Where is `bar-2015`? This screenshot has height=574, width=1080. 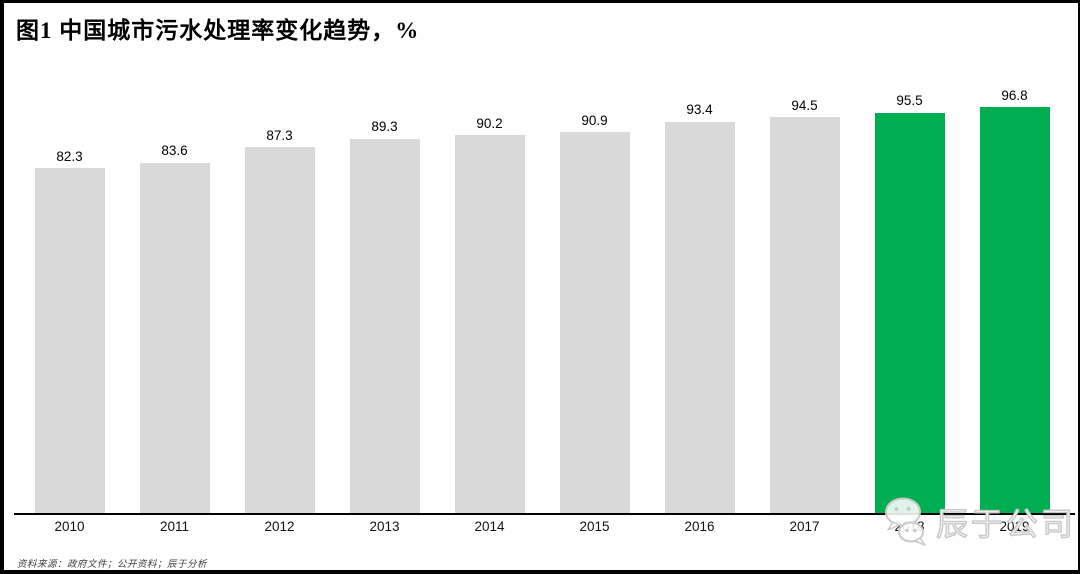
bar-2015 is located at coordinates (594, 323).